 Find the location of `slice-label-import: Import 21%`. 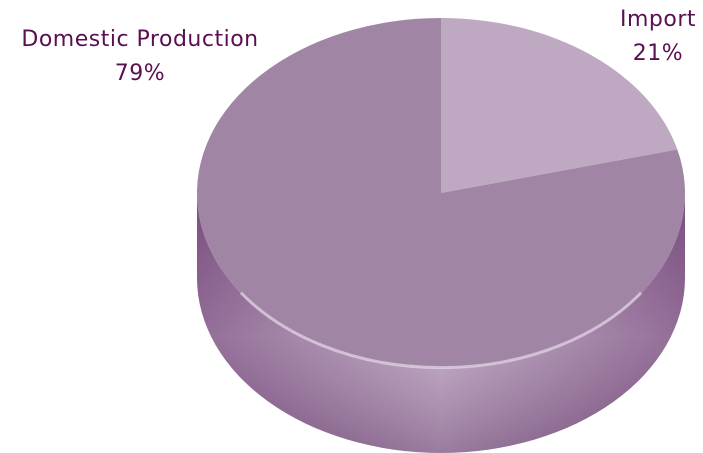

slice-label-import: Import 21% is located at coordinates (655, 37).